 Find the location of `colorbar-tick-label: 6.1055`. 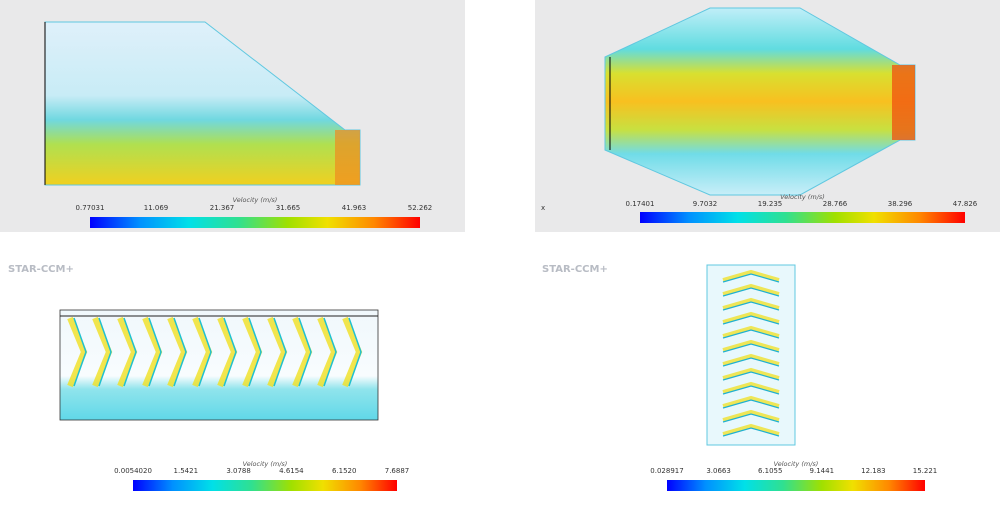

colorbar-tick-label: 6.1055 is located at coordinates (770, 471).